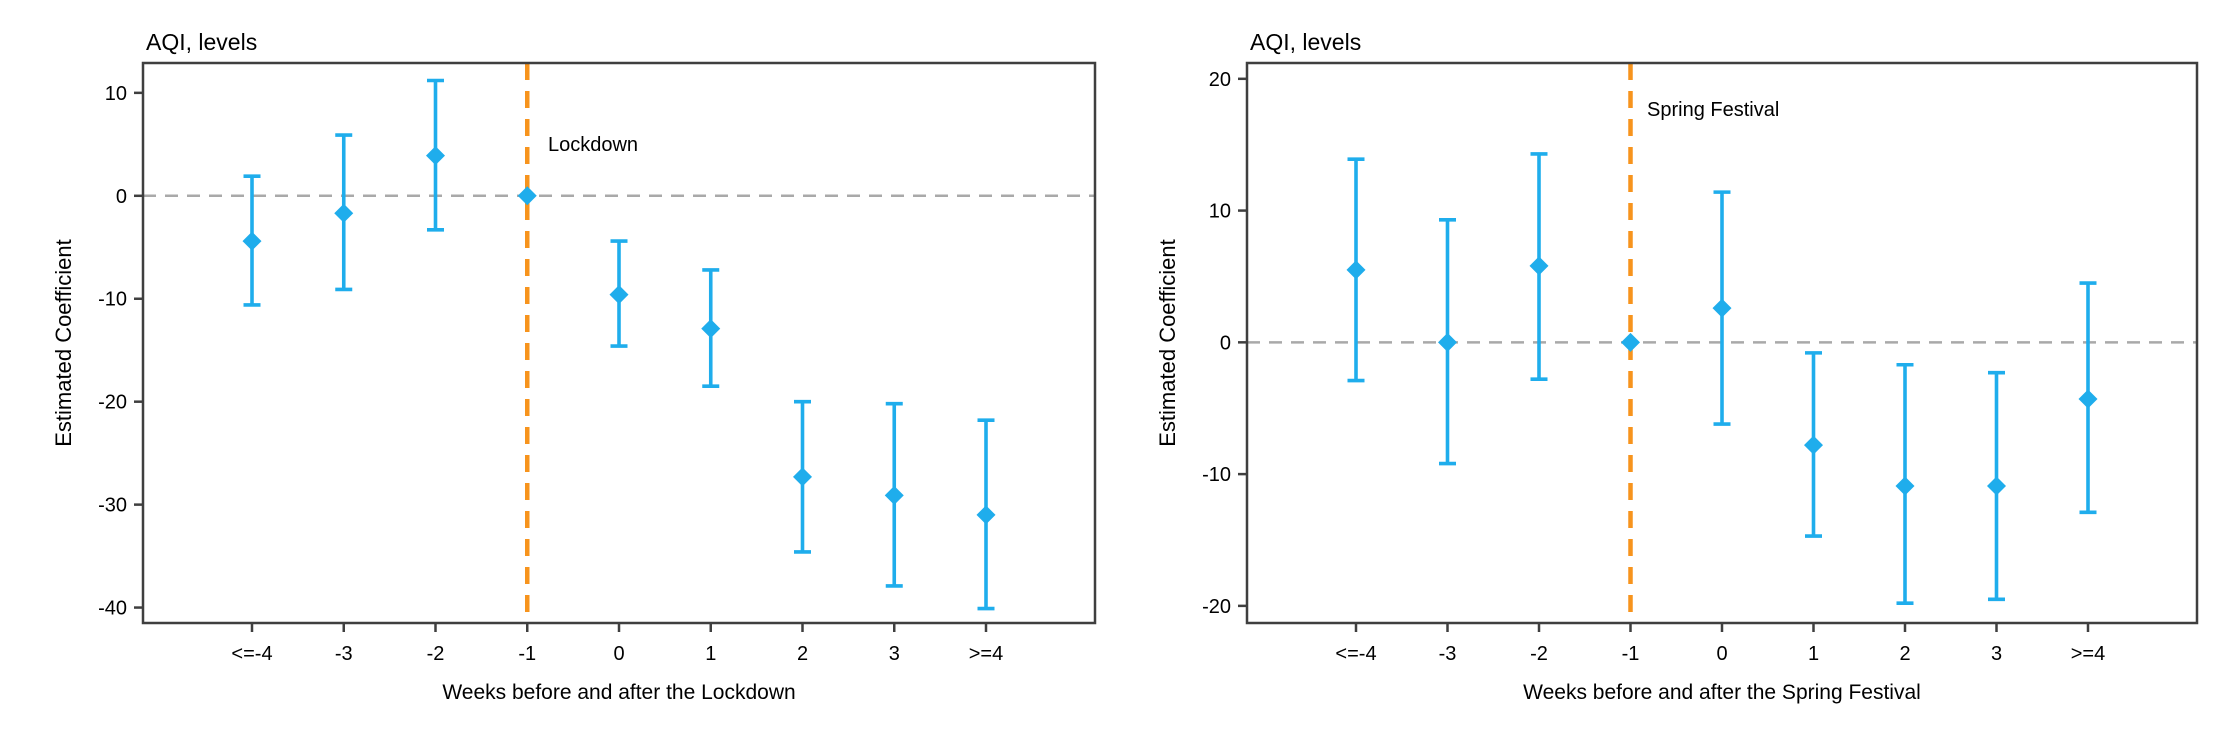 The height and width of the screenshot is (747, 2224). What do you see at coordinates (1306, 42) in the screenshot?
I see `panel-title-right: AQI, levels` at bounding box center [1306, 42].